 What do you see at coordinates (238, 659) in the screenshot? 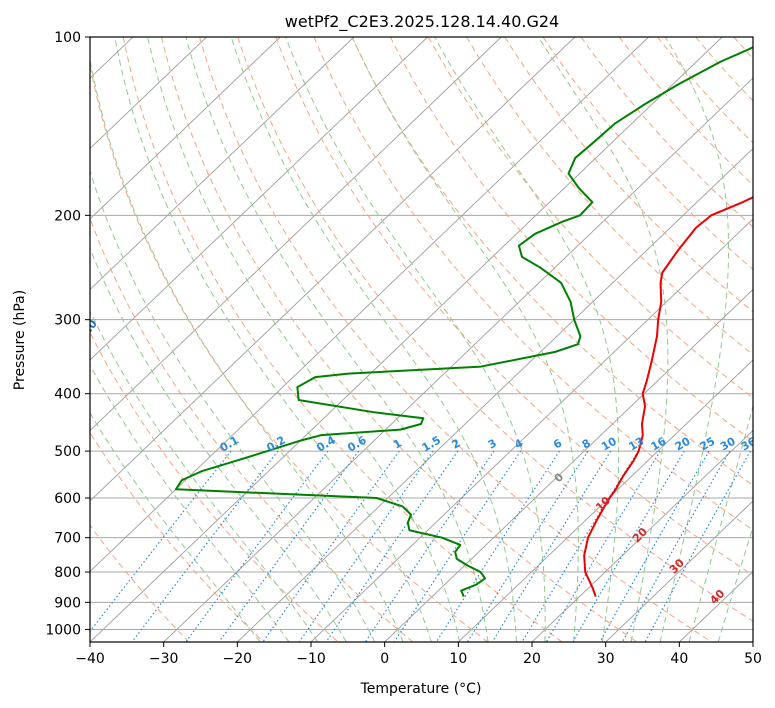
I see `x-tick-label: −20` at bounding box center [238, 659].